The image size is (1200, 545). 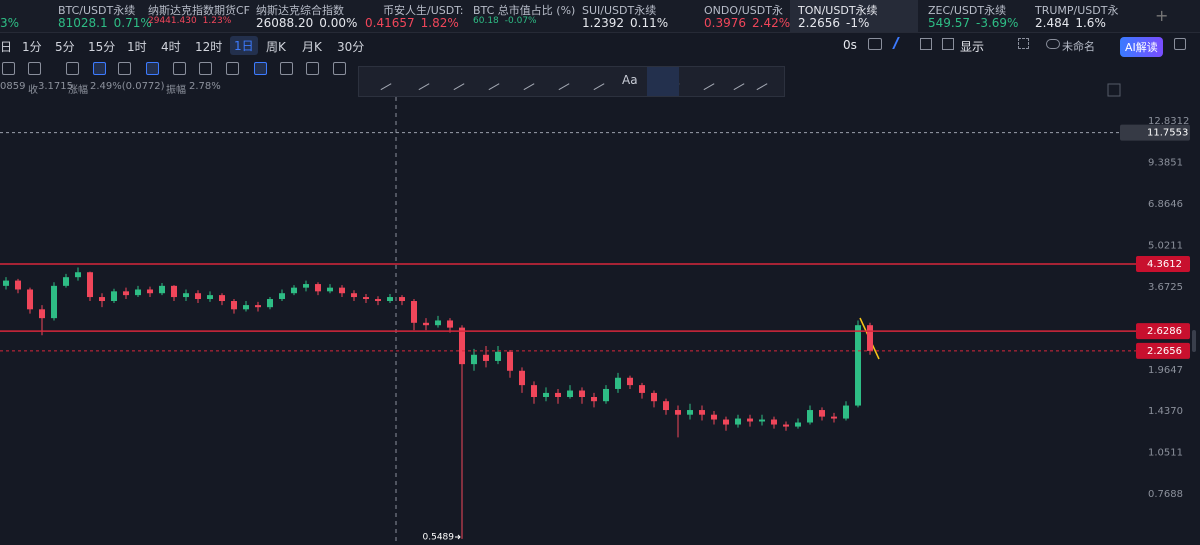 What do you see at coordinates (65, 47) in the screenshot?
I see `timeframe: 5分` at bounding box center [65, 47].